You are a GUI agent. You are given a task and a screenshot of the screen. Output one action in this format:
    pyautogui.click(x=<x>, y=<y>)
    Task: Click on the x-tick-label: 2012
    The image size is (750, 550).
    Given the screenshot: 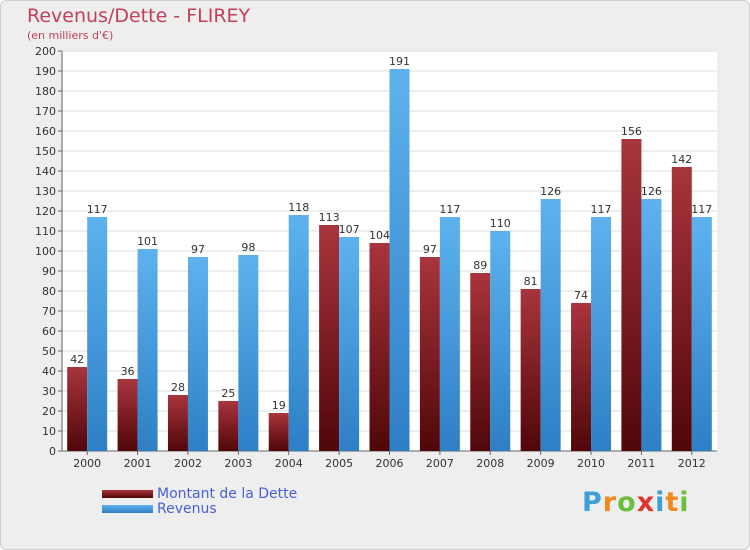 What is the action you would take?
    pyautogui.click(x=692, y=463)
    